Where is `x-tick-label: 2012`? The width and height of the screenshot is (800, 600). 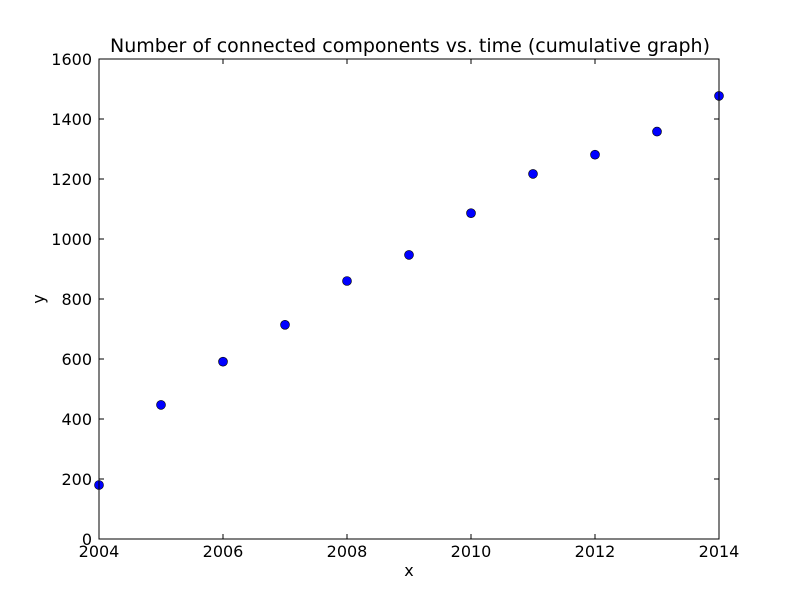
x-tick-label: 2012 is located at coordinates (595, 551).